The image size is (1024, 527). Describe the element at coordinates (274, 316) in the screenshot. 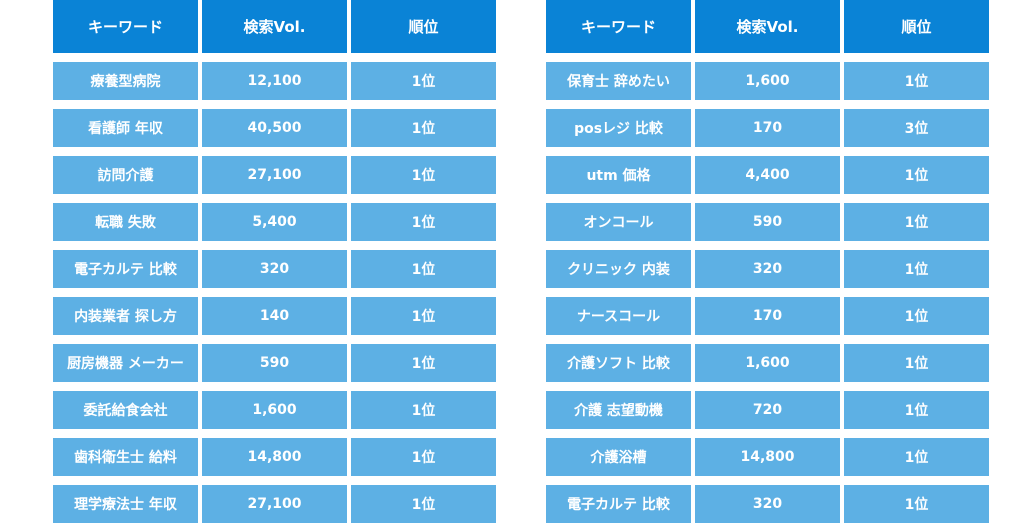

I see `cell-search-volume: 140` at that location.